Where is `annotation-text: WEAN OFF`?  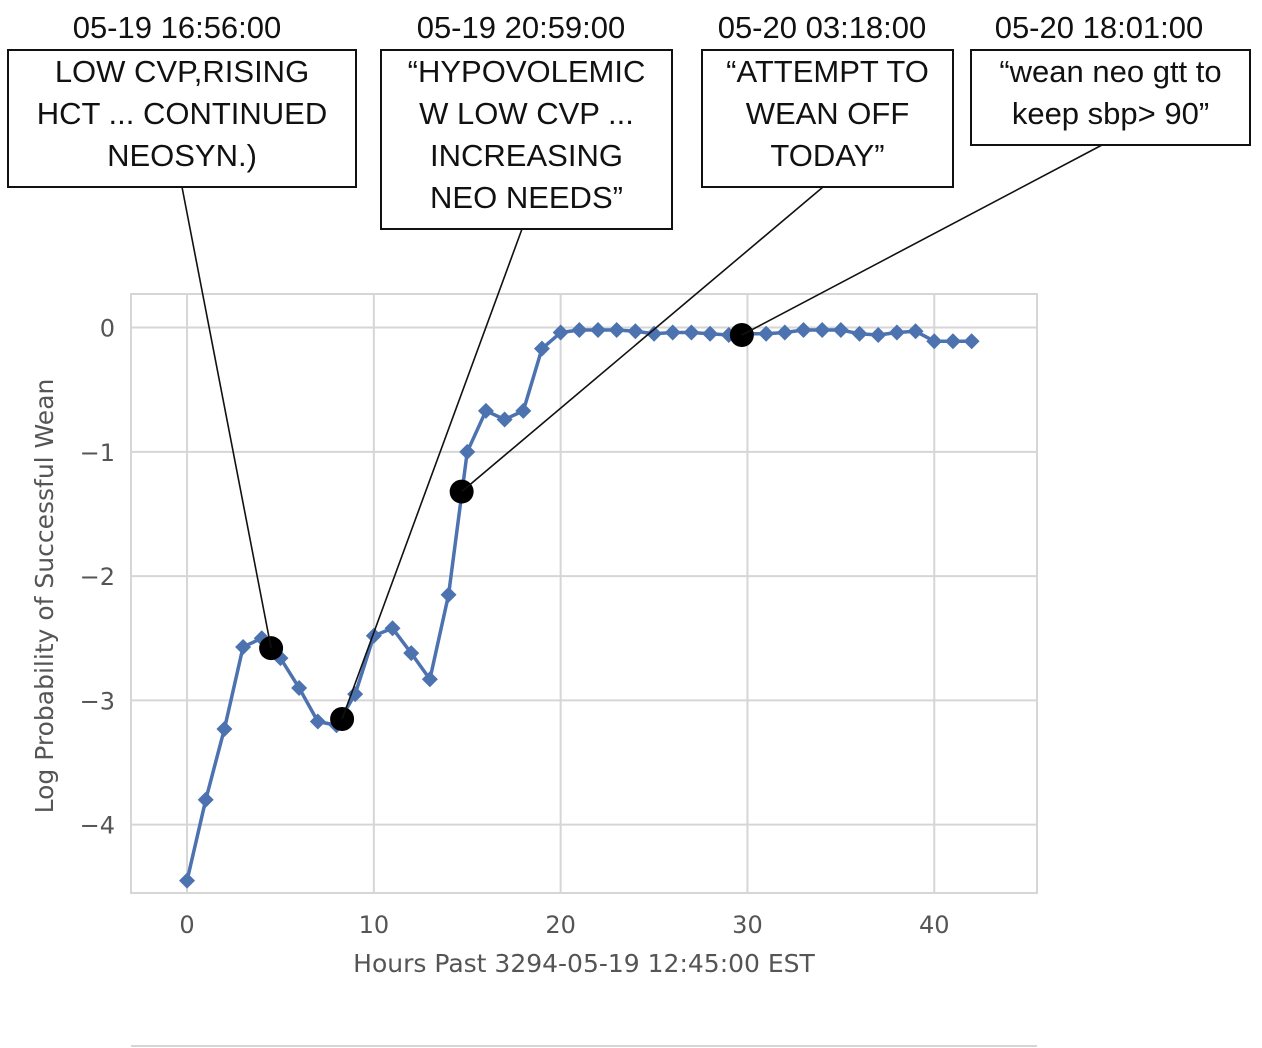
annotation-text: WEAN OFF is located at coordinates (828, 113).